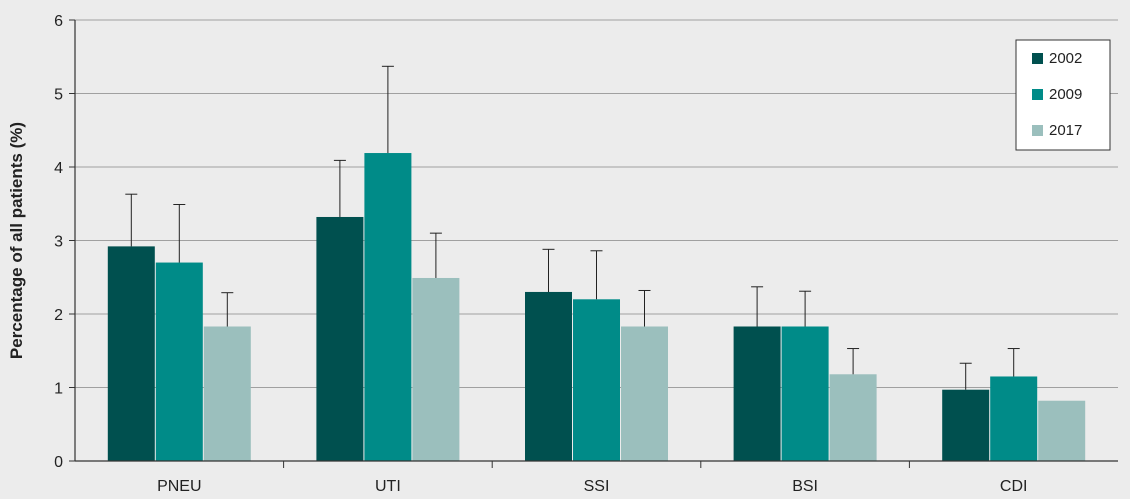 This screenshot has height=499, width=1130. What do you see at coordinates (58, 462) in the screenshot?
I see `y-tick-label: 0` at bounding box center [58, 462].